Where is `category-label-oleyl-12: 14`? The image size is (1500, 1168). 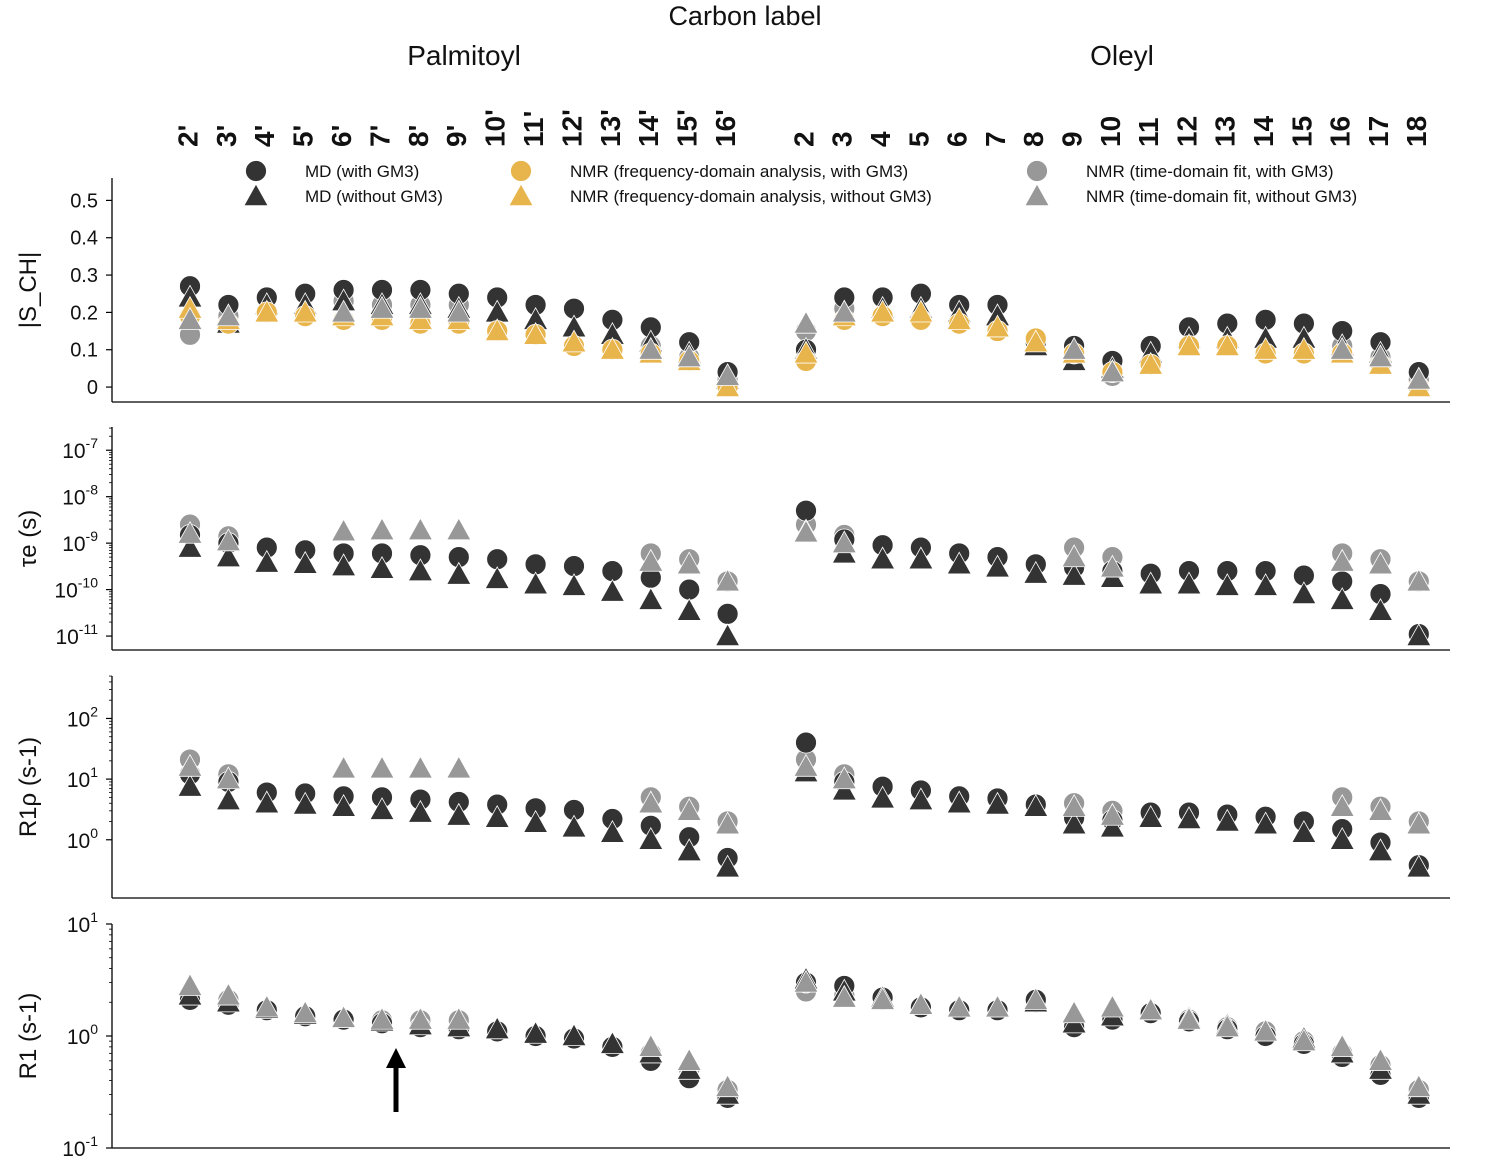
category-label-oleyl-12: 14 is located at coordinates (1263, 131).